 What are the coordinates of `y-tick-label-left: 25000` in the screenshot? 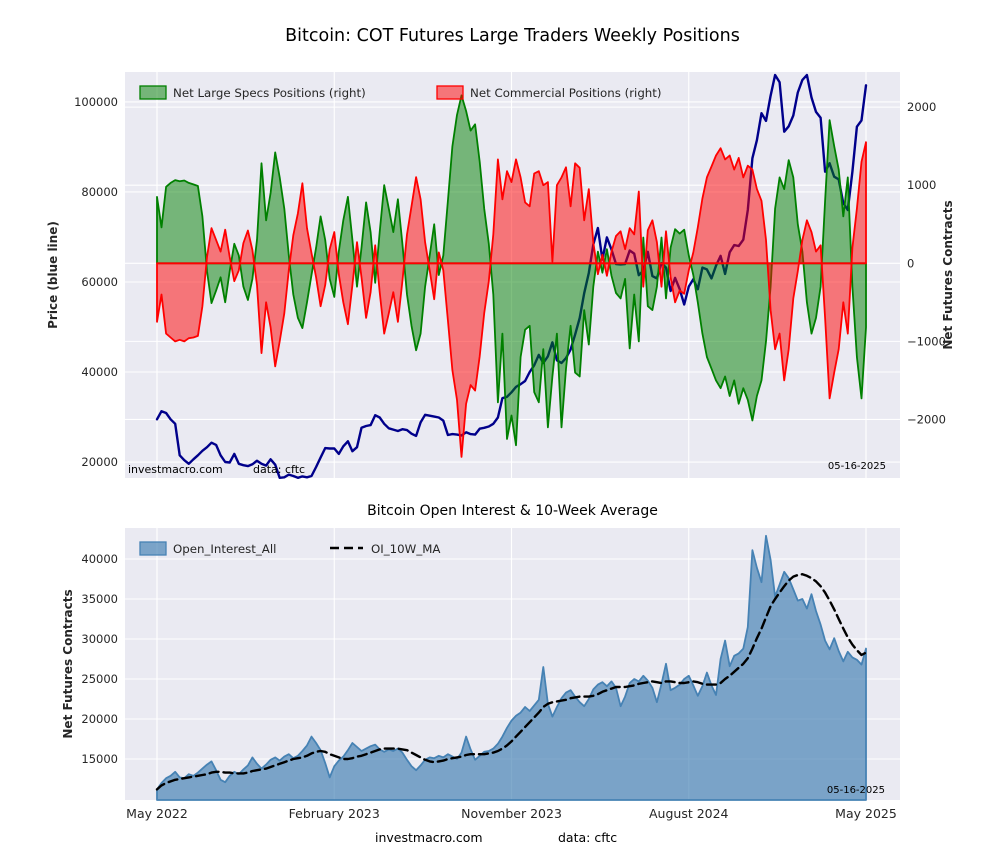 It's located at (99, 679).